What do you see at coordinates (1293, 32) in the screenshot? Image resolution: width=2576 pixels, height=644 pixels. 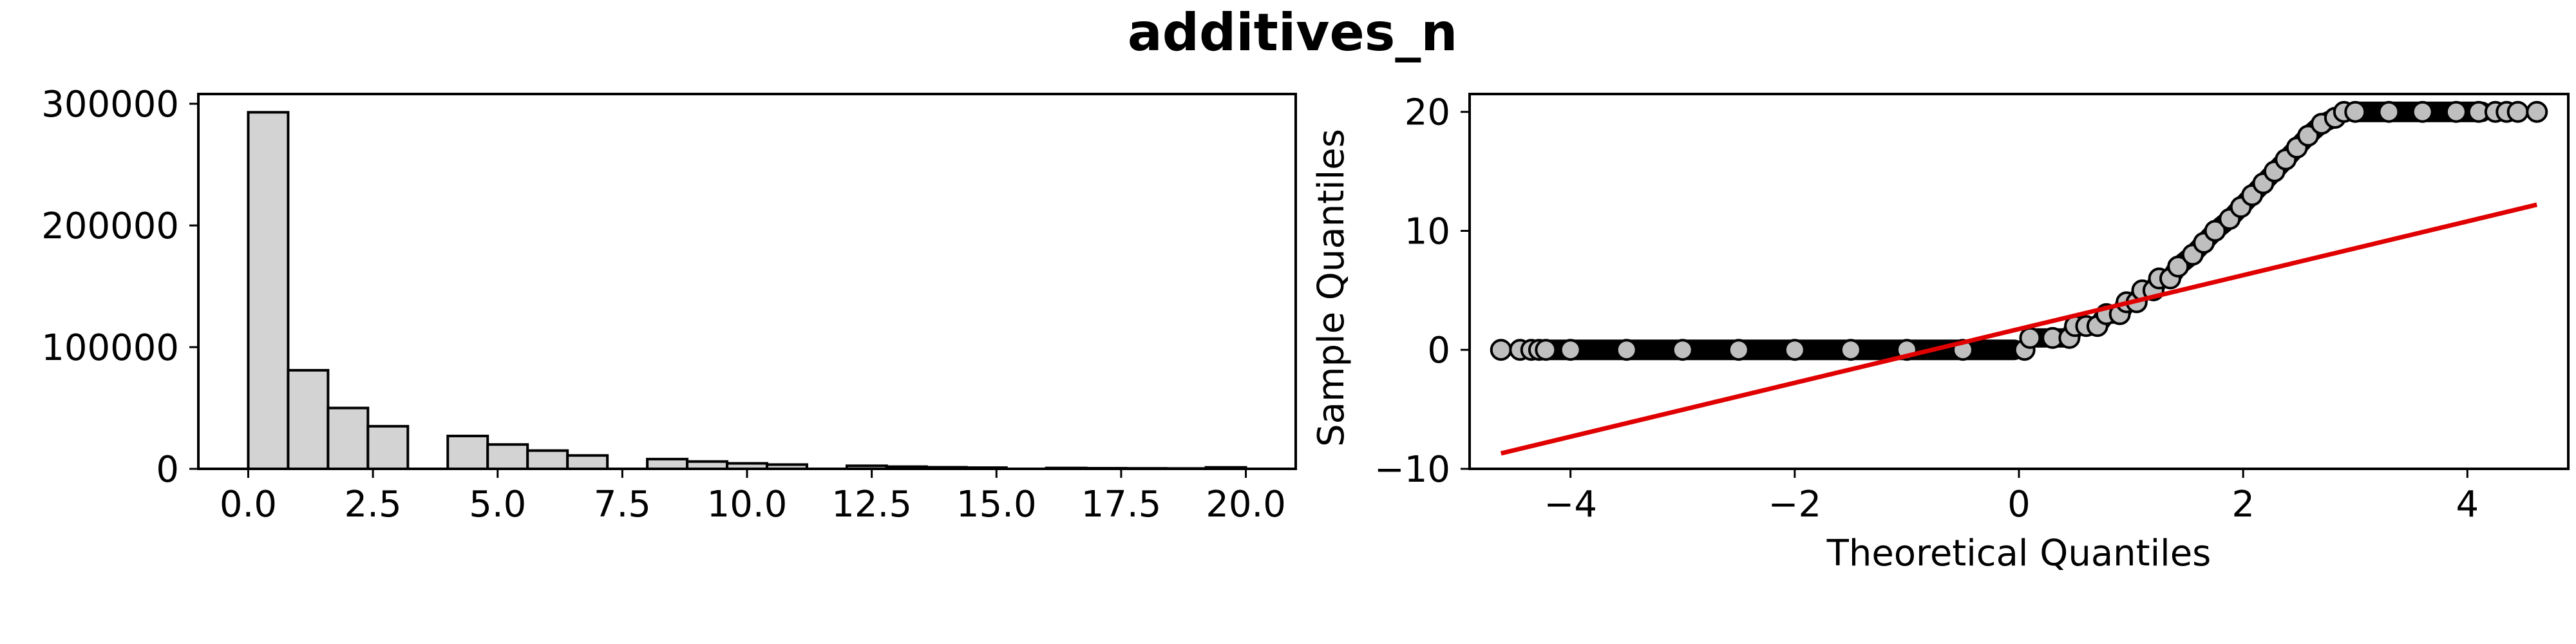 I see `figure-title: additives_n` at bounding box center [1293, 32].